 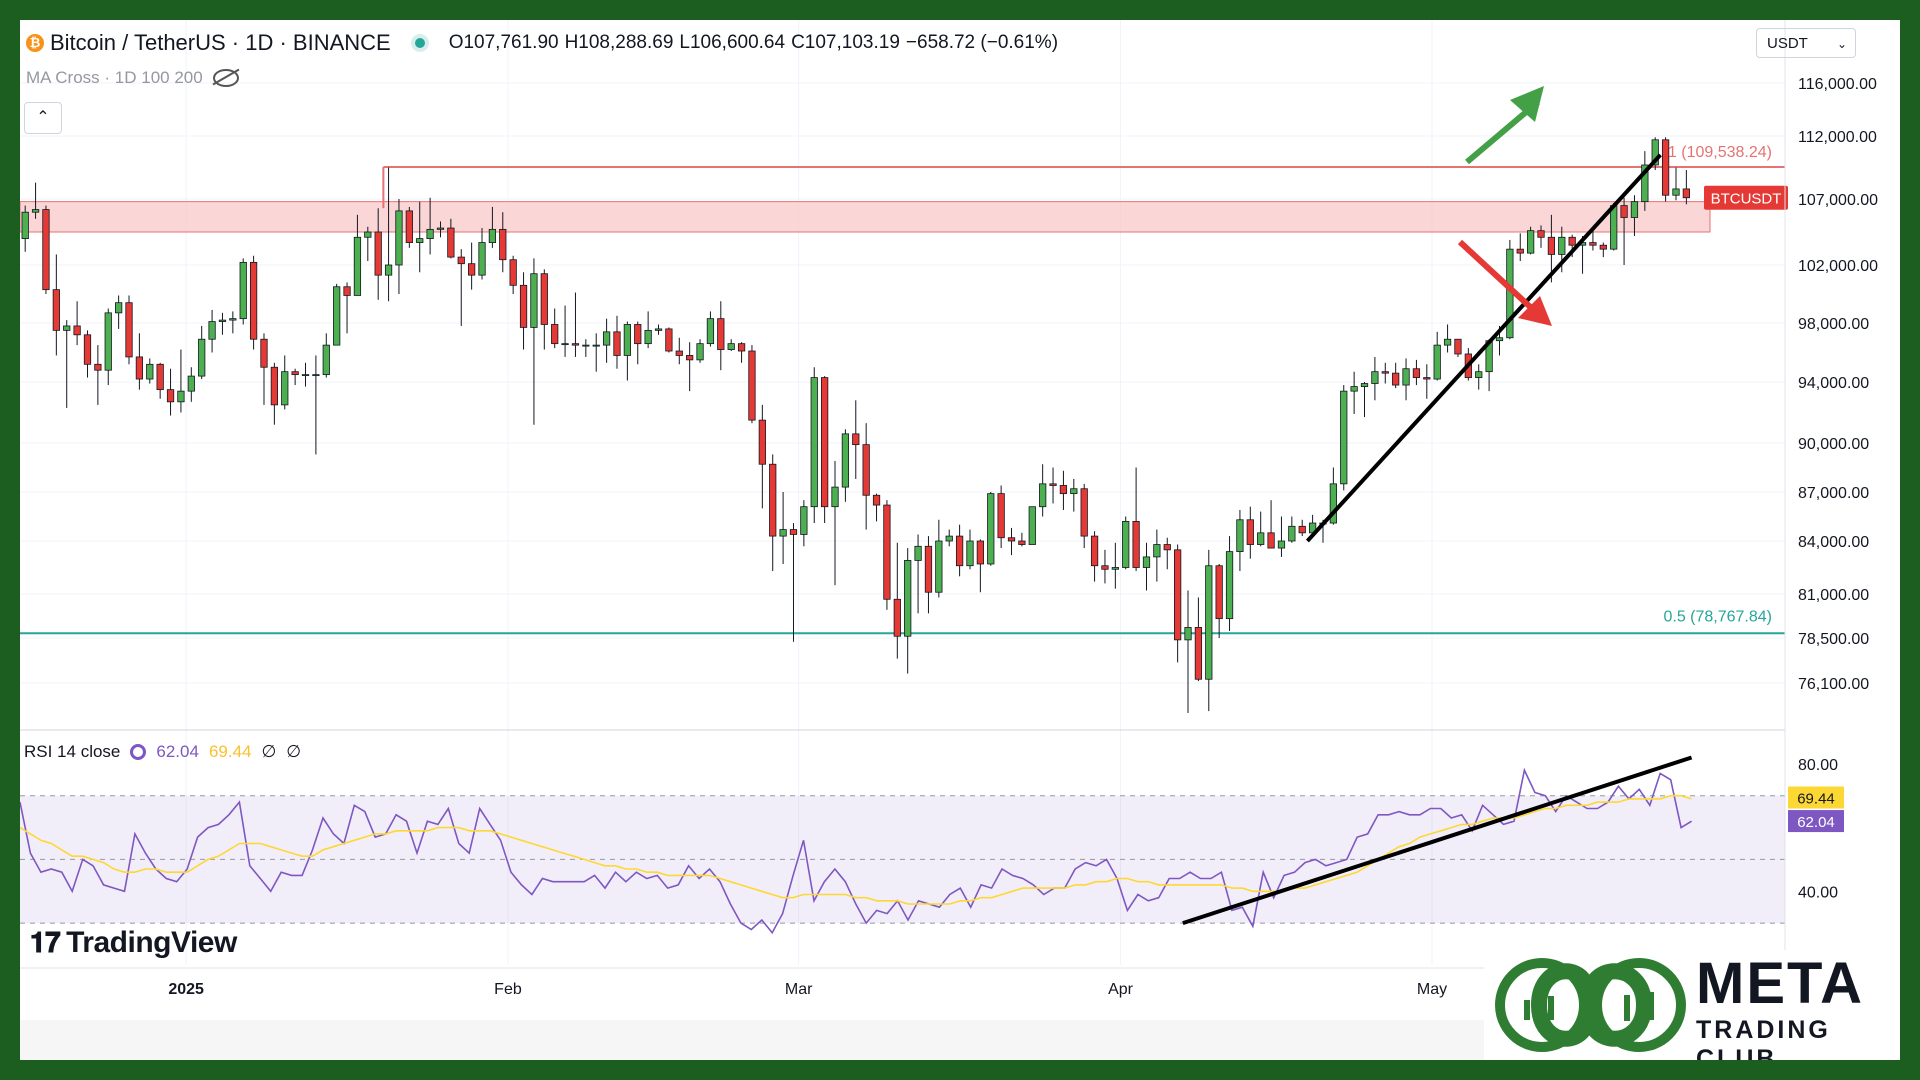 I want to click on rsi-legend: RSI 14 close 62.04 69.44 ∅ ∅, so click(x=162, y=752).